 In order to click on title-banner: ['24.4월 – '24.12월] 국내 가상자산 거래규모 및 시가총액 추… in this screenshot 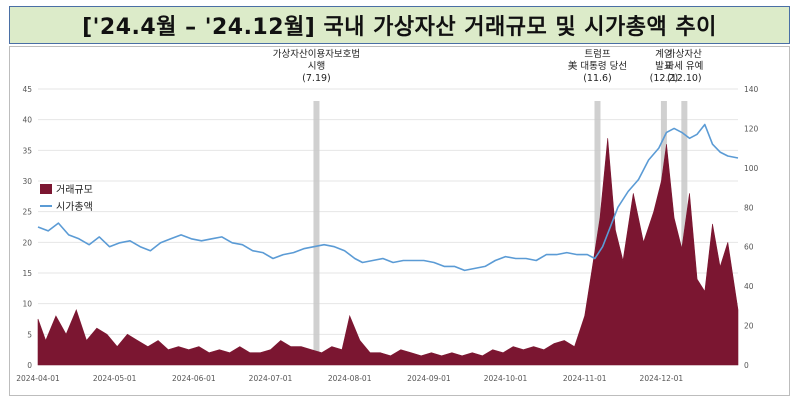, I will do `click(399, 25)`.